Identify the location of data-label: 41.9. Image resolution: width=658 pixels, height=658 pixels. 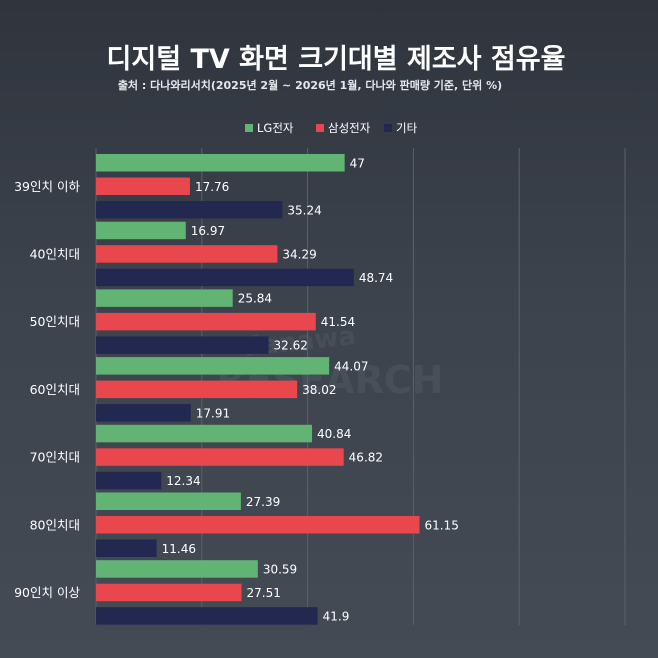
(336, 616).